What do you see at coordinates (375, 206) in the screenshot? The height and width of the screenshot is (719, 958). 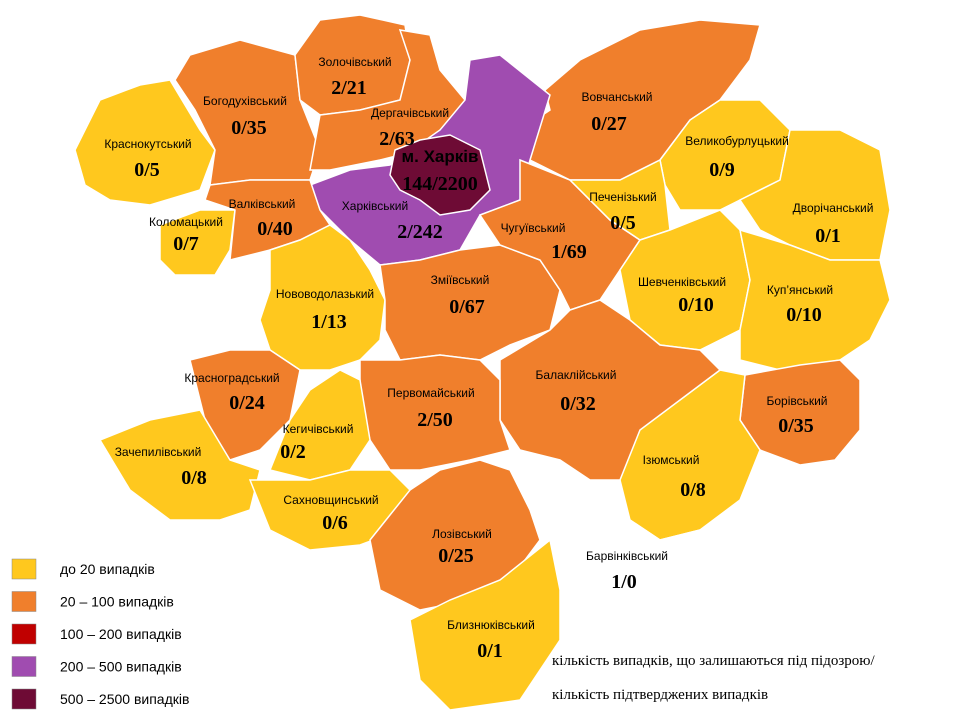 I see `district-name: Харківський` at bounding box center [375, 206].